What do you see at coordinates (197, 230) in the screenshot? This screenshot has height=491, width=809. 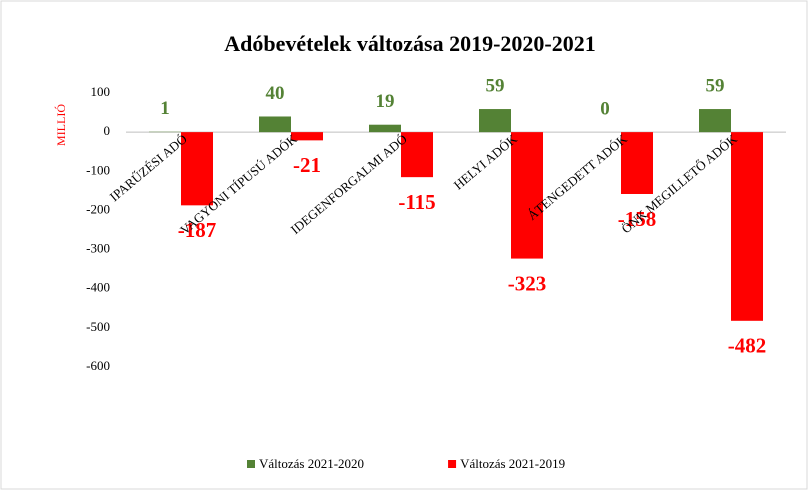 I see `data-label: -187` at bounding box center [197, 230].